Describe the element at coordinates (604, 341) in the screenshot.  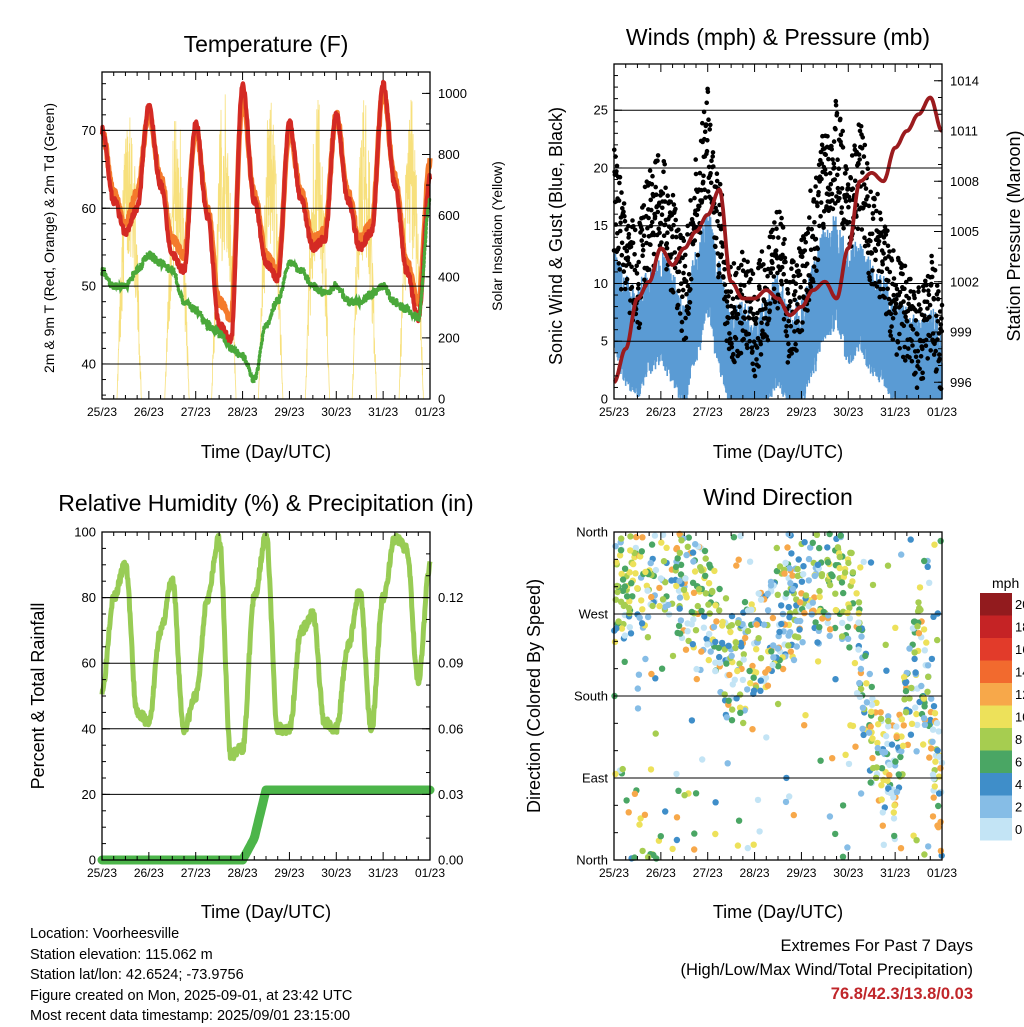
I see `y-tick-label: 5` at that location.